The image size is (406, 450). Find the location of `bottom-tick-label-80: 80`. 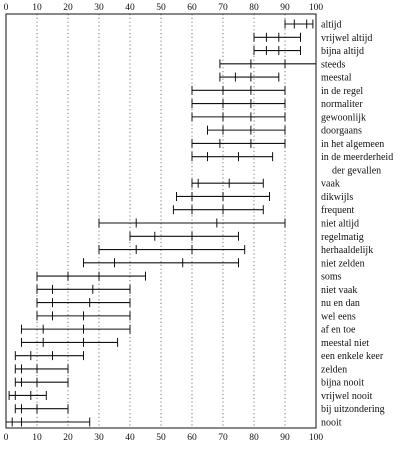

bottom-tick-label-80: 80 is located at coordinates (254, 438).